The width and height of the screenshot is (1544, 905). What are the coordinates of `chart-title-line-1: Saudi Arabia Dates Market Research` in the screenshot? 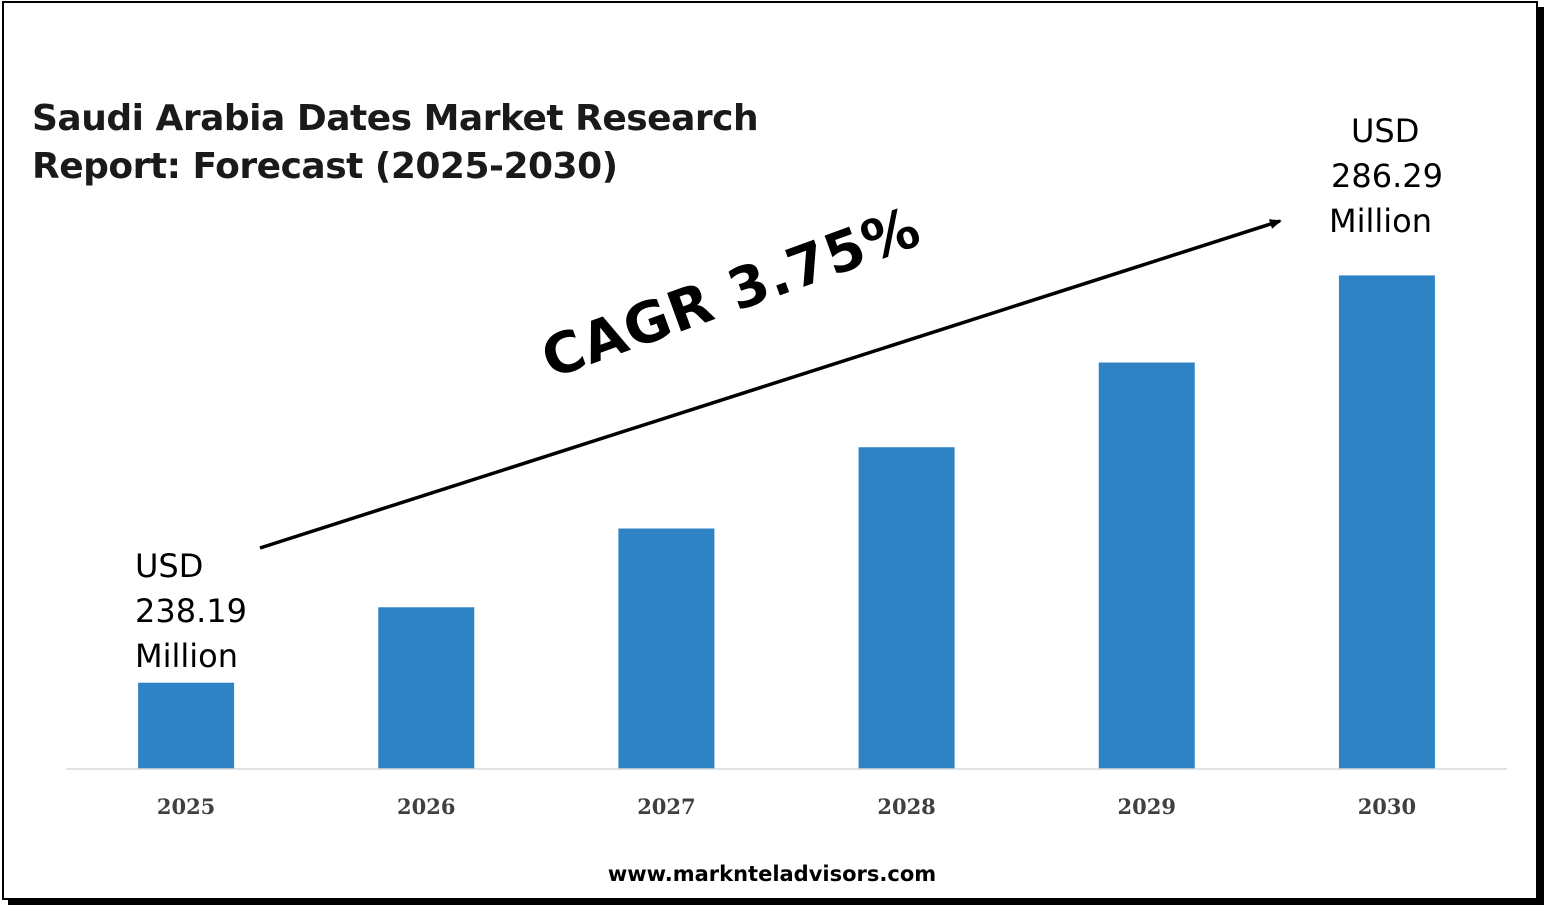 It's located at (395, 118).